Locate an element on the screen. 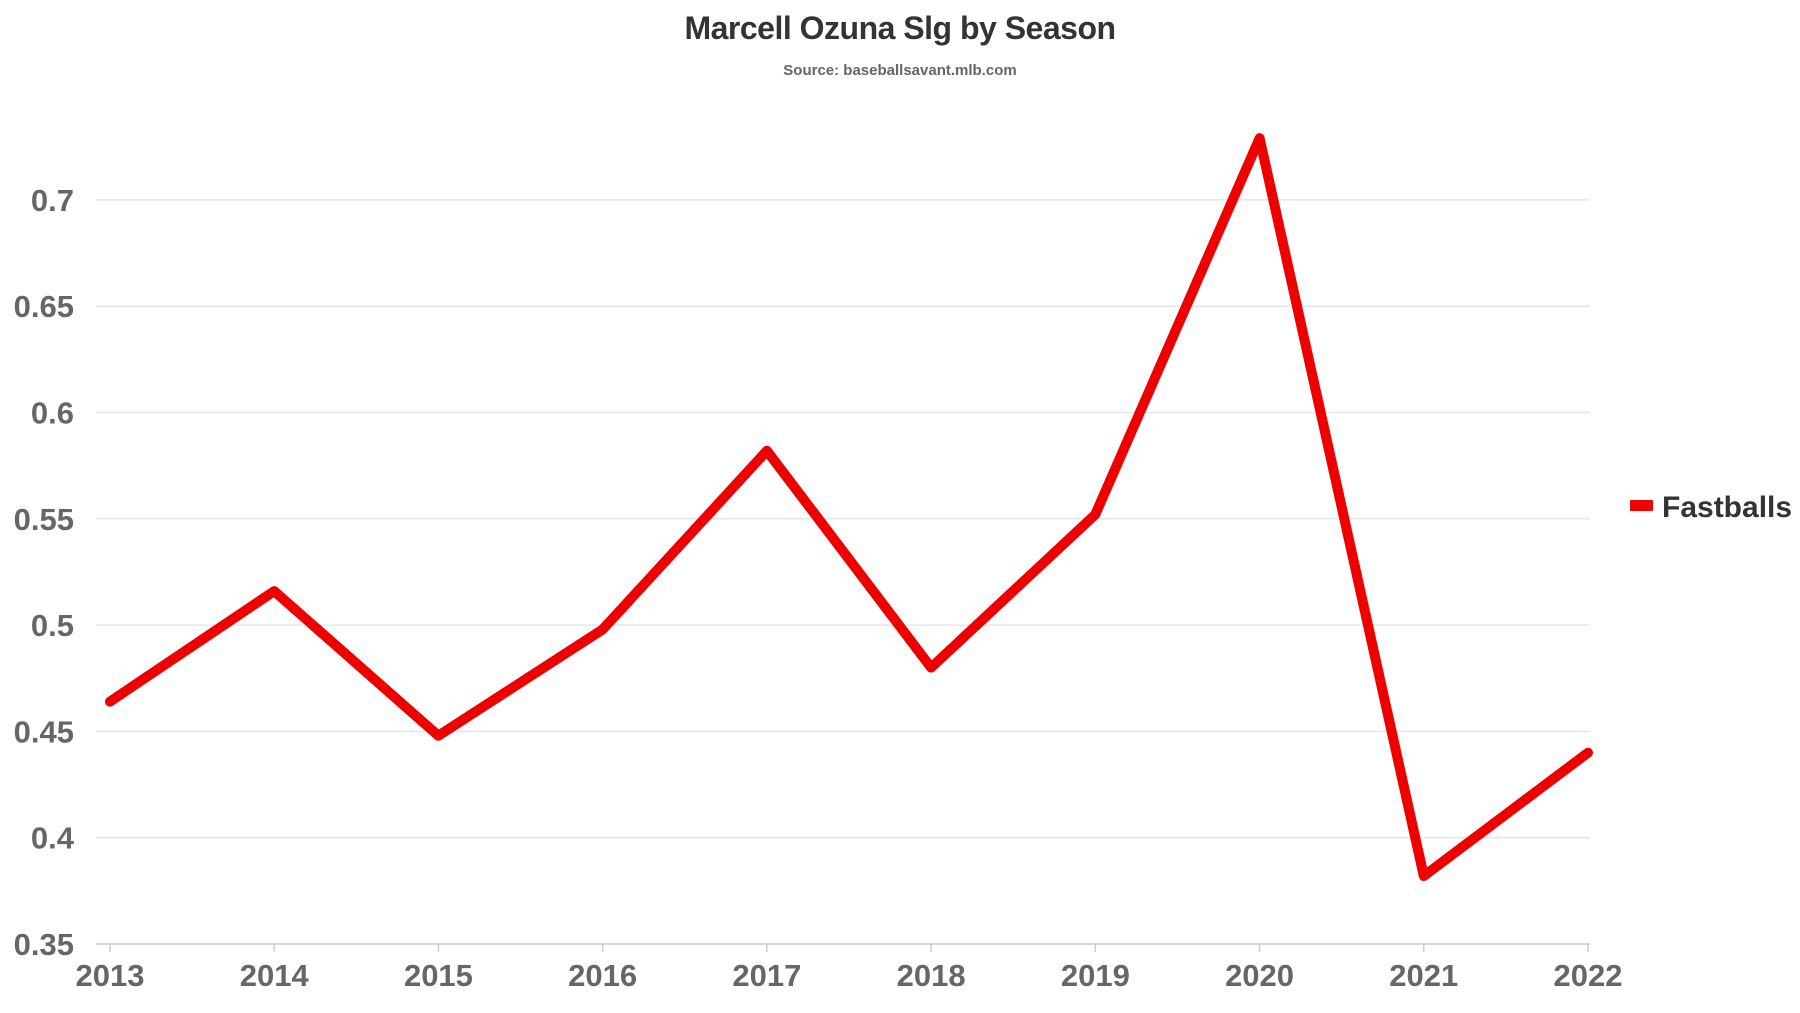  y-tick-label: 0.45 is located at coordinates (44, 731).